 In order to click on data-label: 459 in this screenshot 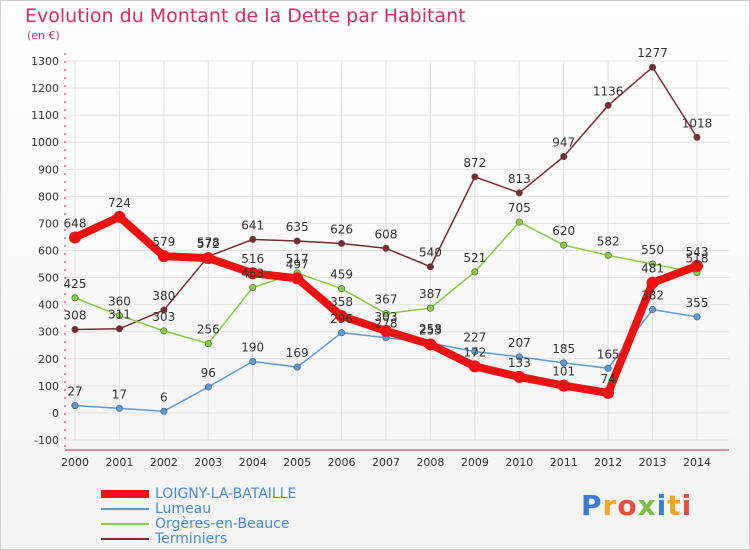, I will do `click(341, 275)`.